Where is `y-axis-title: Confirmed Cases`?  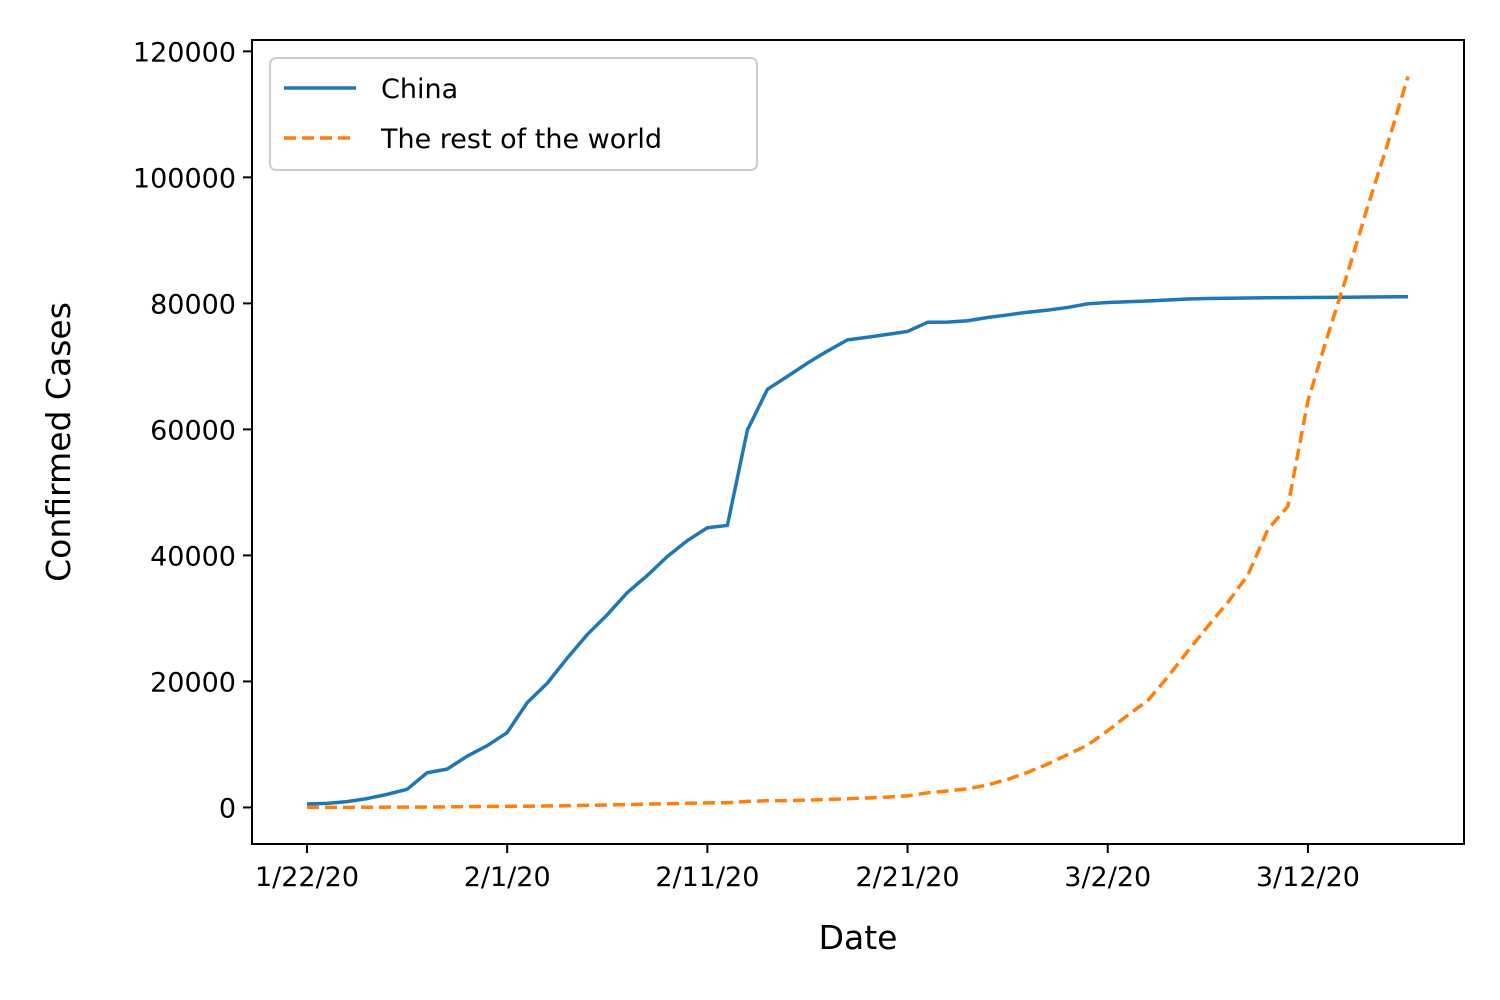
y-axis-title: Confirmed Cases is located at coordinates (58, 442).